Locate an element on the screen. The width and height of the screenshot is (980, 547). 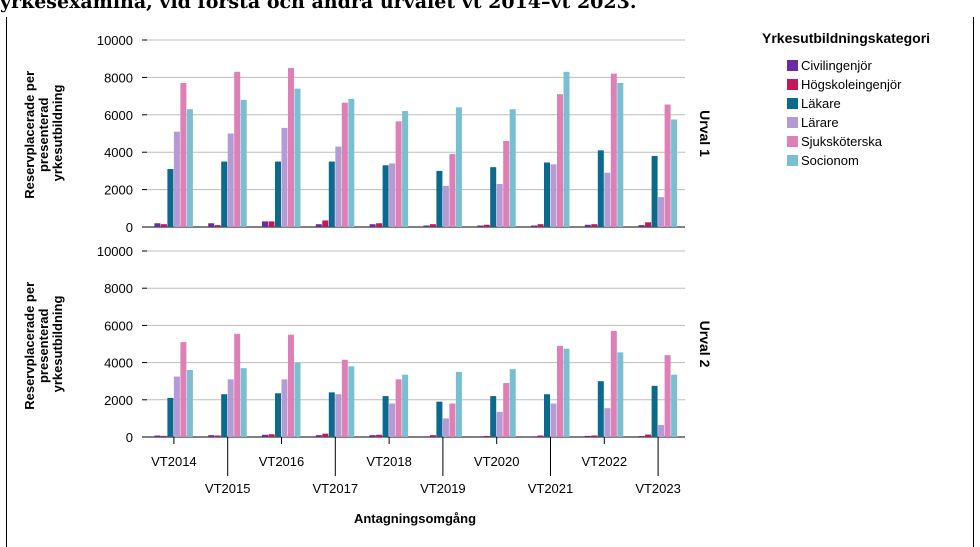
x-tick-label-VT2018: VT2018 is located at coordinates (389, 461).